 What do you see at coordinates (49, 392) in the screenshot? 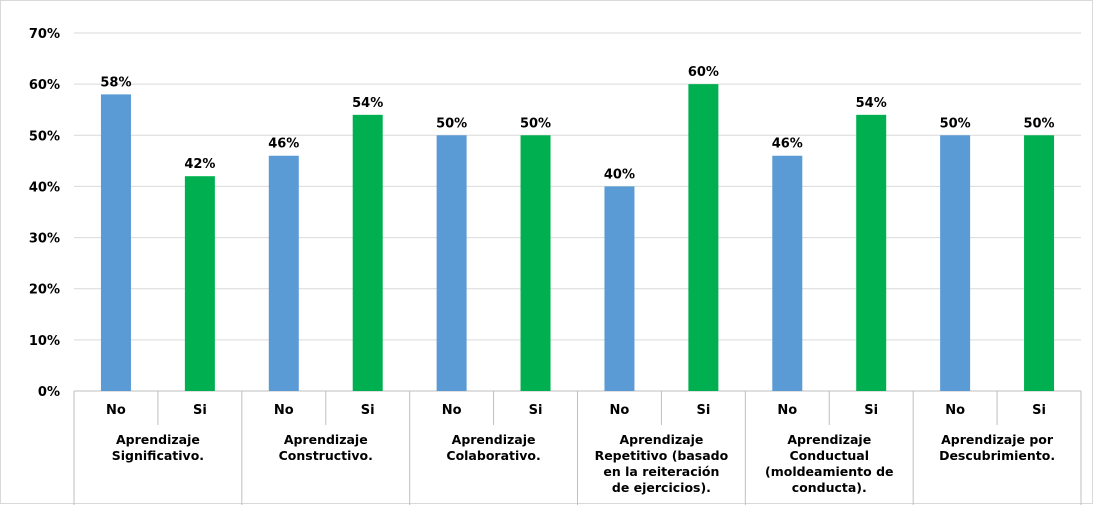
I see `y-tick-label: 0%` at bounding box center [49, 392].